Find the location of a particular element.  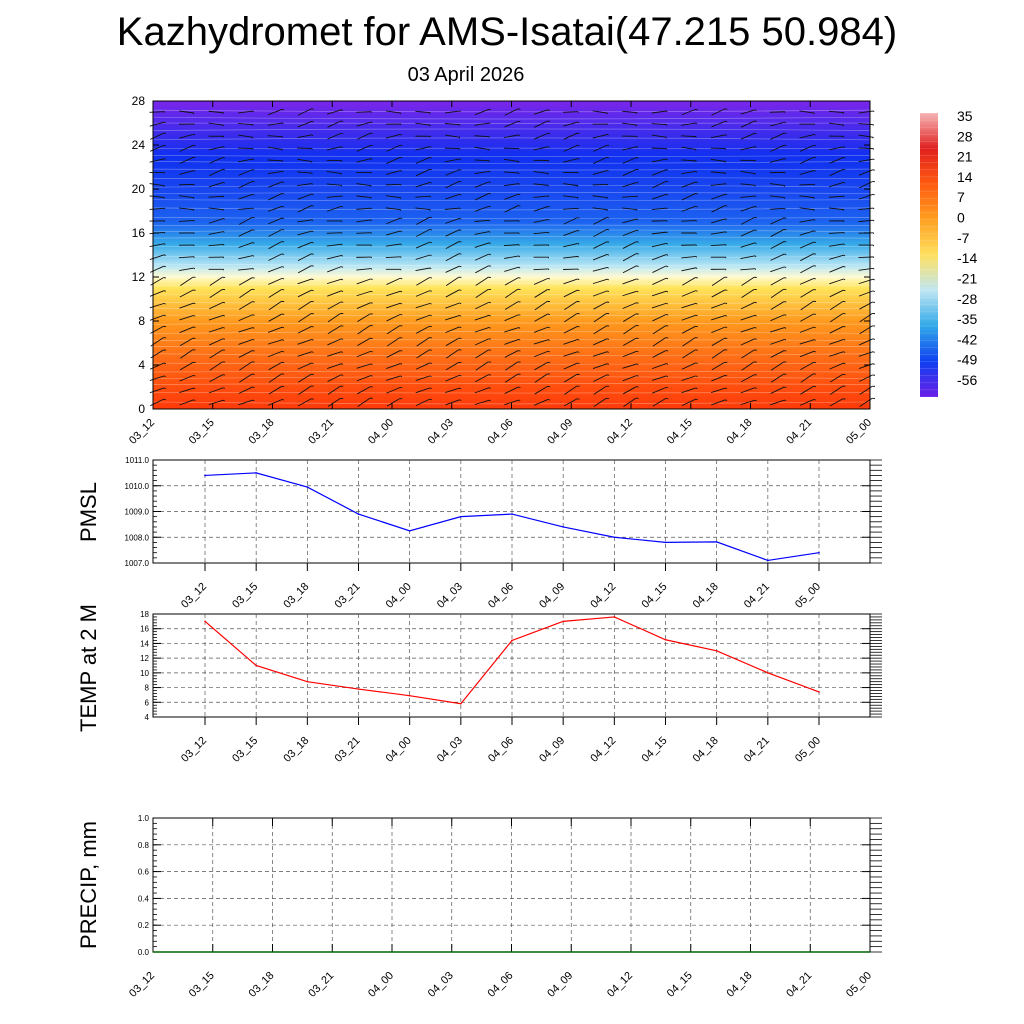

y-tick-label: 16 is located at coordinates (139, 233).